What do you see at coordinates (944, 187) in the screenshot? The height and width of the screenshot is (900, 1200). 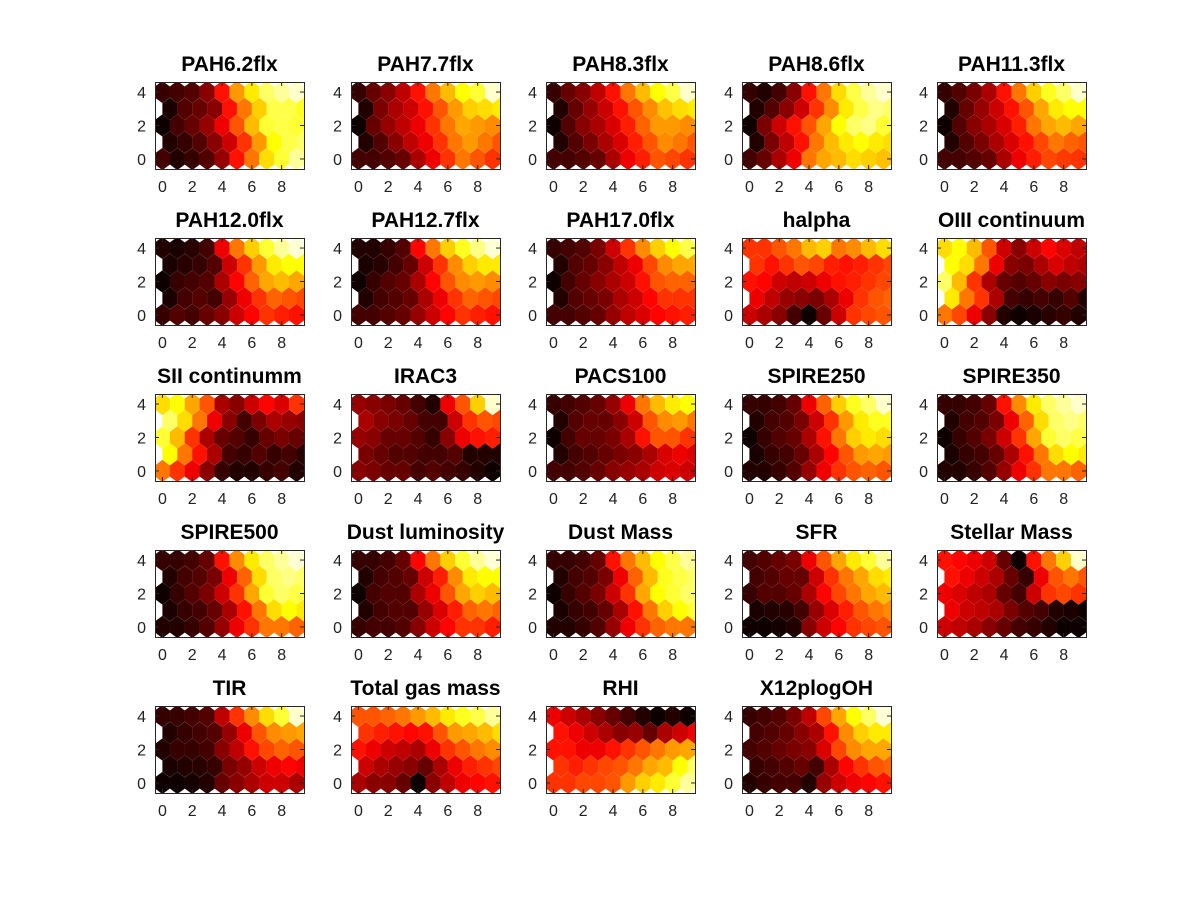 I see `x-tick-label: 0` at bounding box center [944, 187].